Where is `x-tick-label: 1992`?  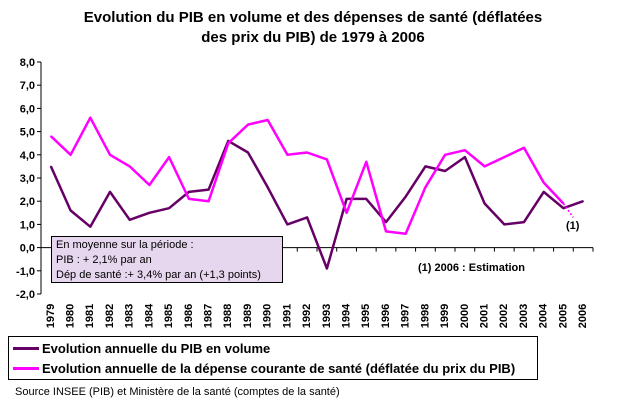
x-tick-label: 1992 is located at coordinates (307, 316).